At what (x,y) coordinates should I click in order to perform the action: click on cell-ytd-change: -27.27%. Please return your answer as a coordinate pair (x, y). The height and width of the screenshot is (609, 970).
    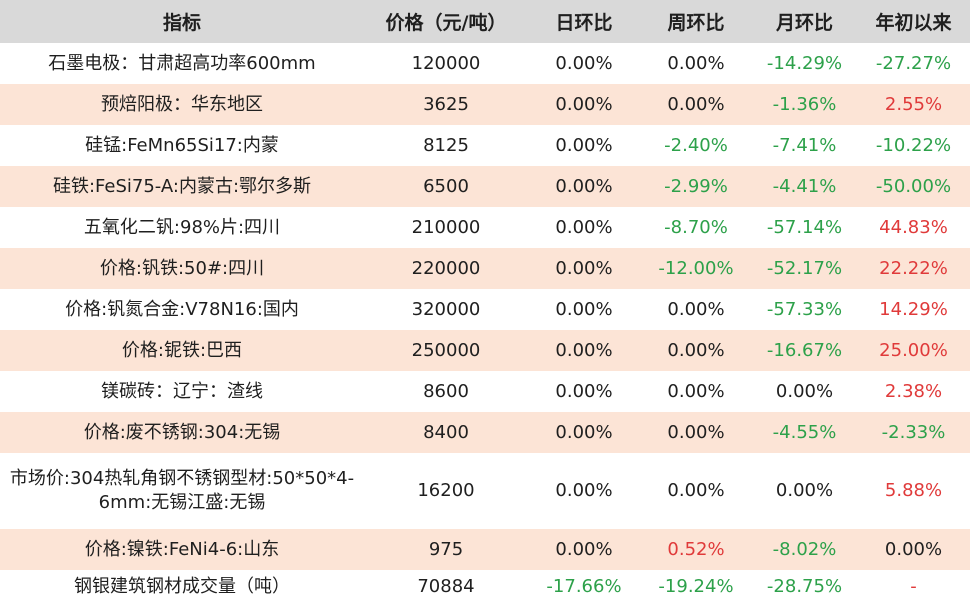
    Looking at the image, I should click on (913, 63).